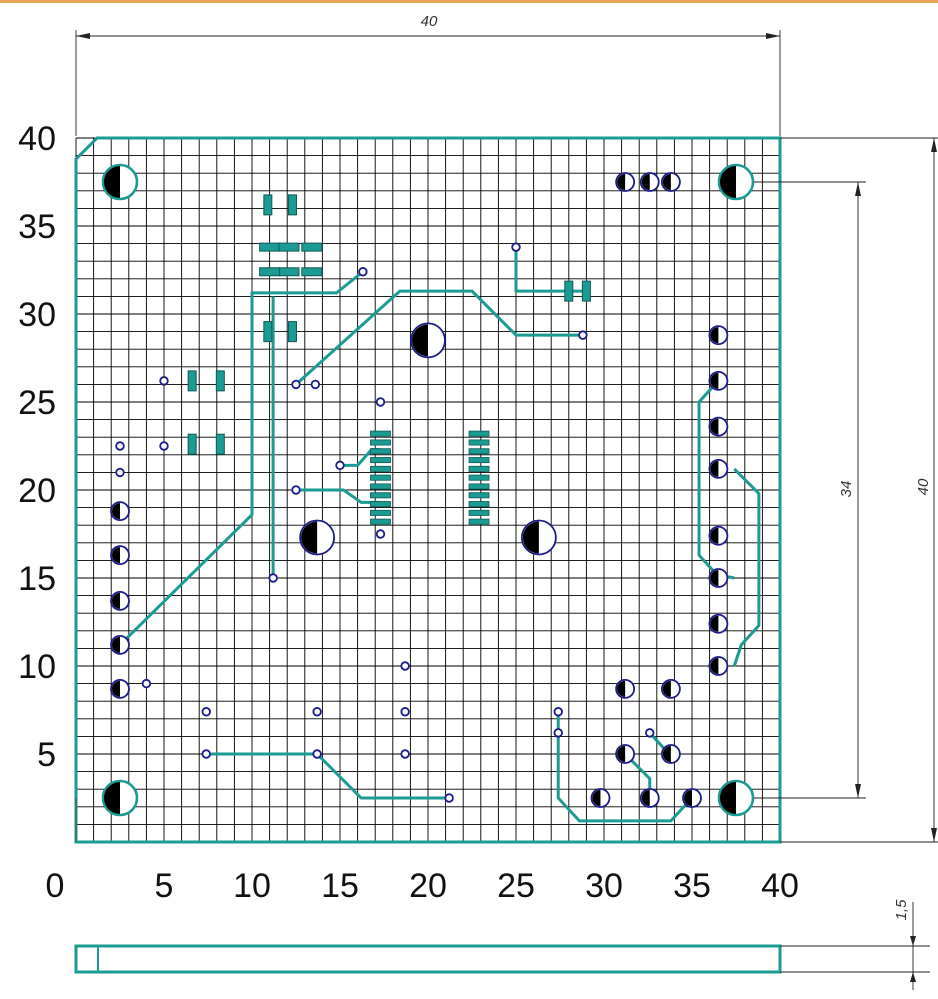 The height and width of the screenshot is (999, 938). Describe the element at coordinates (913, 959) in the screenshot. I see `dim-arrows-thickness` at that location.